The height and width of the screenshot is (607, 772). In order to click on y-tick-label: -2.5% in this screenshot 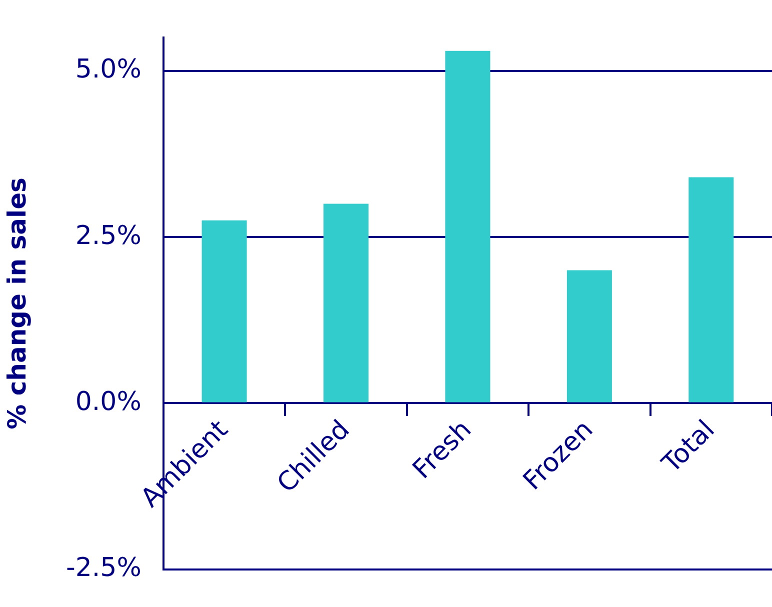, I will do `click(104, 568)`.